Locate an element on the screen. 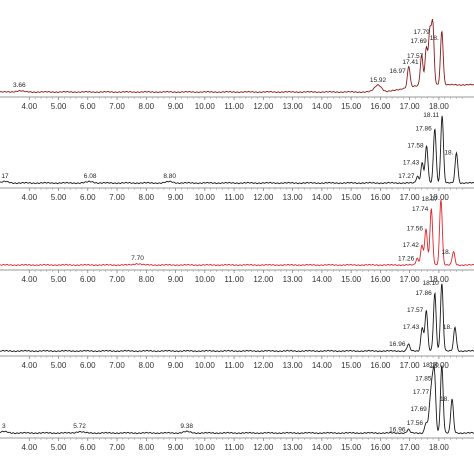 This screenshot has width=474, height=474. peak-label: 7.70 is located at coordinates (137, 258).